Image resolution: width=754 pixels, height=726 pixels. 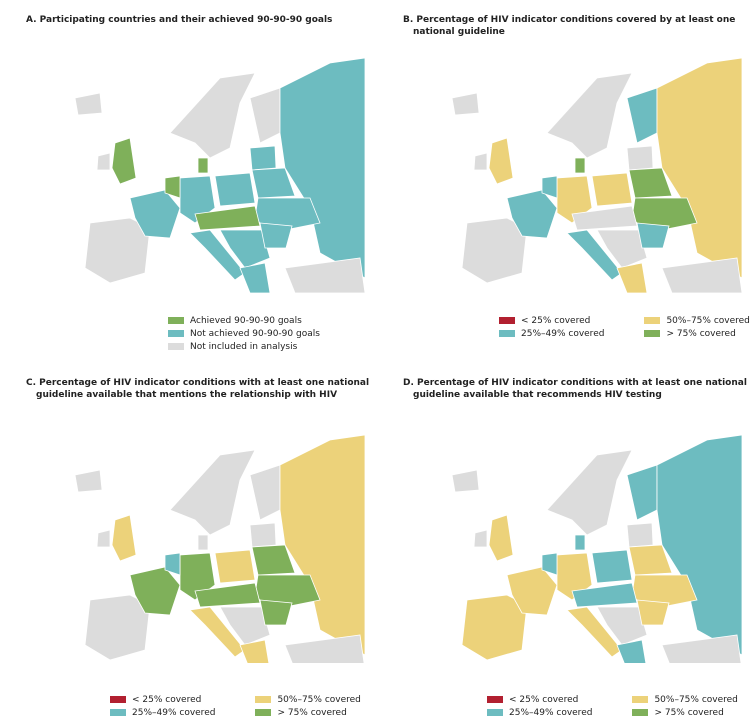 I want to click on legend-item: Not included in analysis, so click(x=244, y=346).